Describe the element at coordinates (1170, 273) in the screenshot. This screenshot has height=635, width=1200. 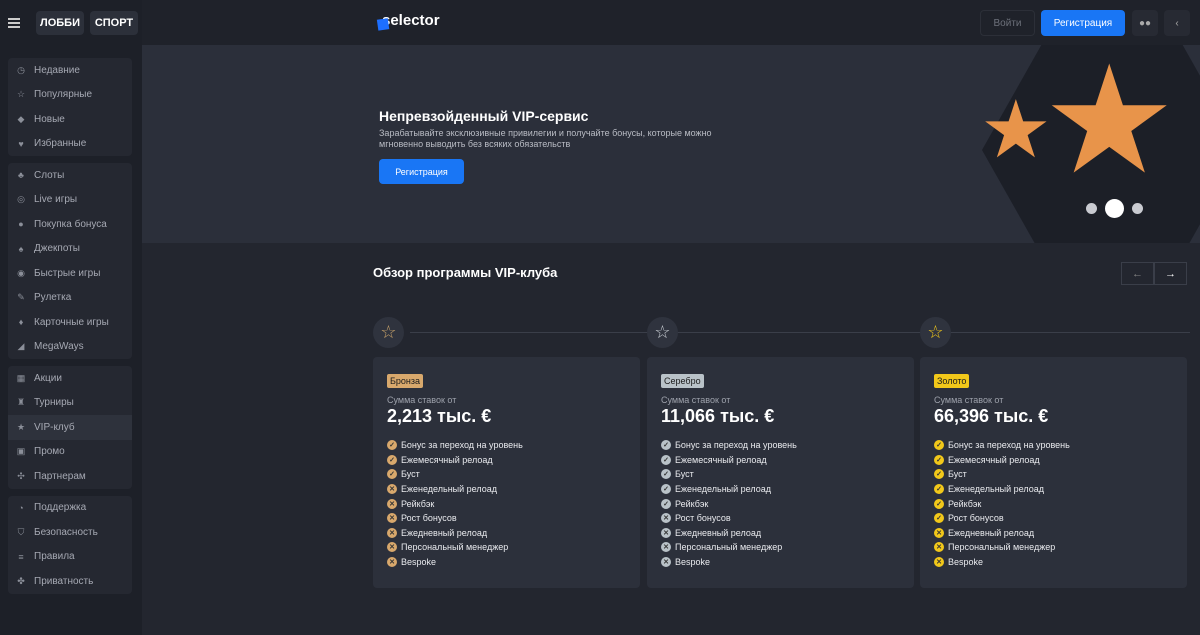
I see `next-button: →` at that location.